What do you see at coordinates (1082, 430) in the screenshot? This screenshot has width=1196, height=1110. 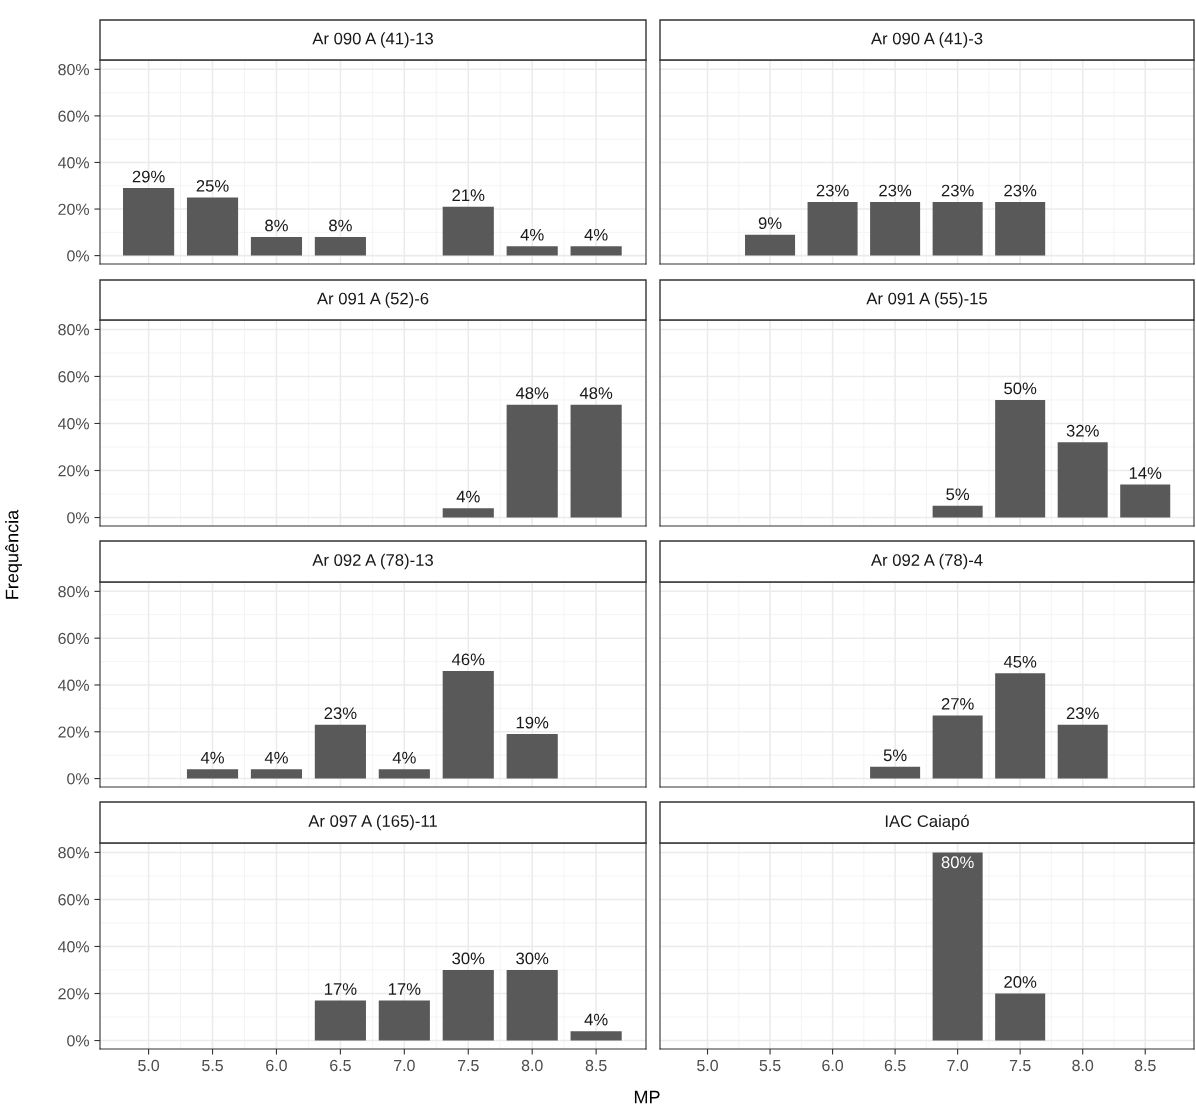 I see `data-label: 32%` at bounding box center [1082, 430].